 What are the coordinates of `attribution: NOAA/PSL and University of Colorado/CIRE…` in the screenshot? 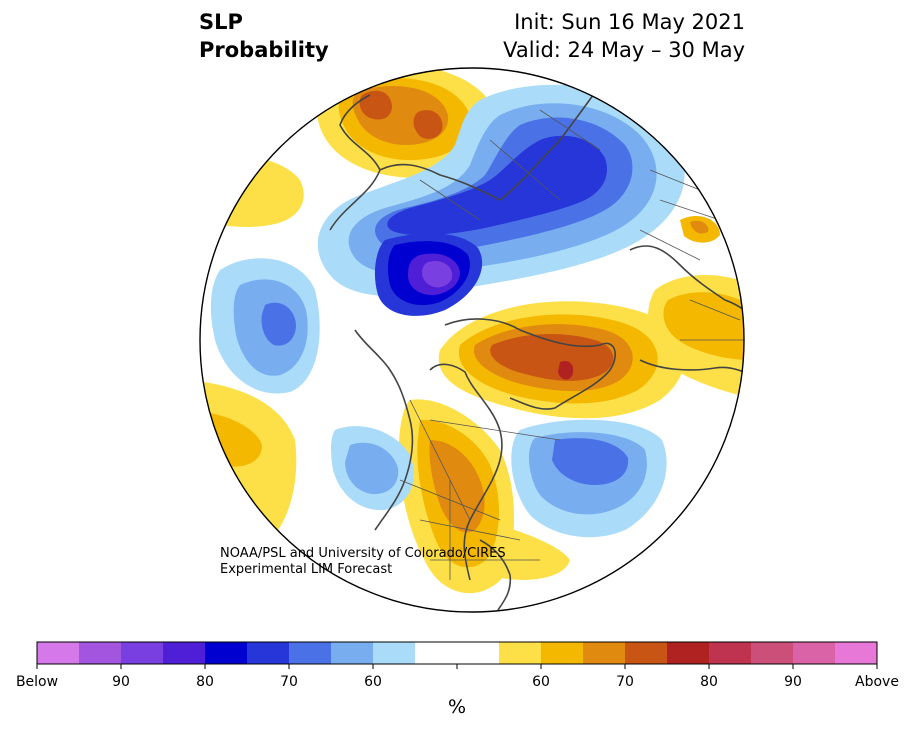 It's located at (363, 562).